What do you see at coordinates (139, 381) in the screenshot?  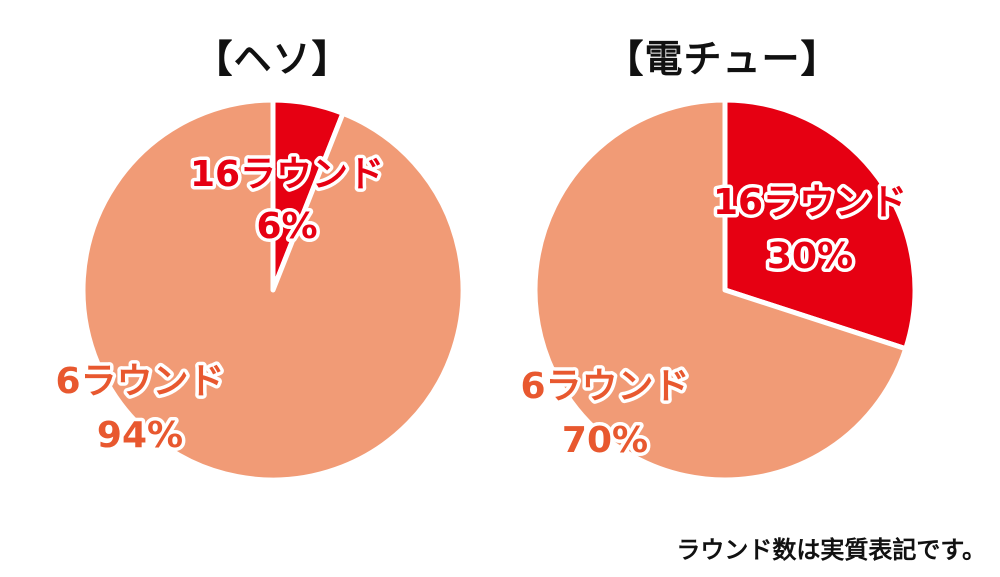 I see `slice-label-0-1: 6ラウンド` at bounding box center [139, 381].